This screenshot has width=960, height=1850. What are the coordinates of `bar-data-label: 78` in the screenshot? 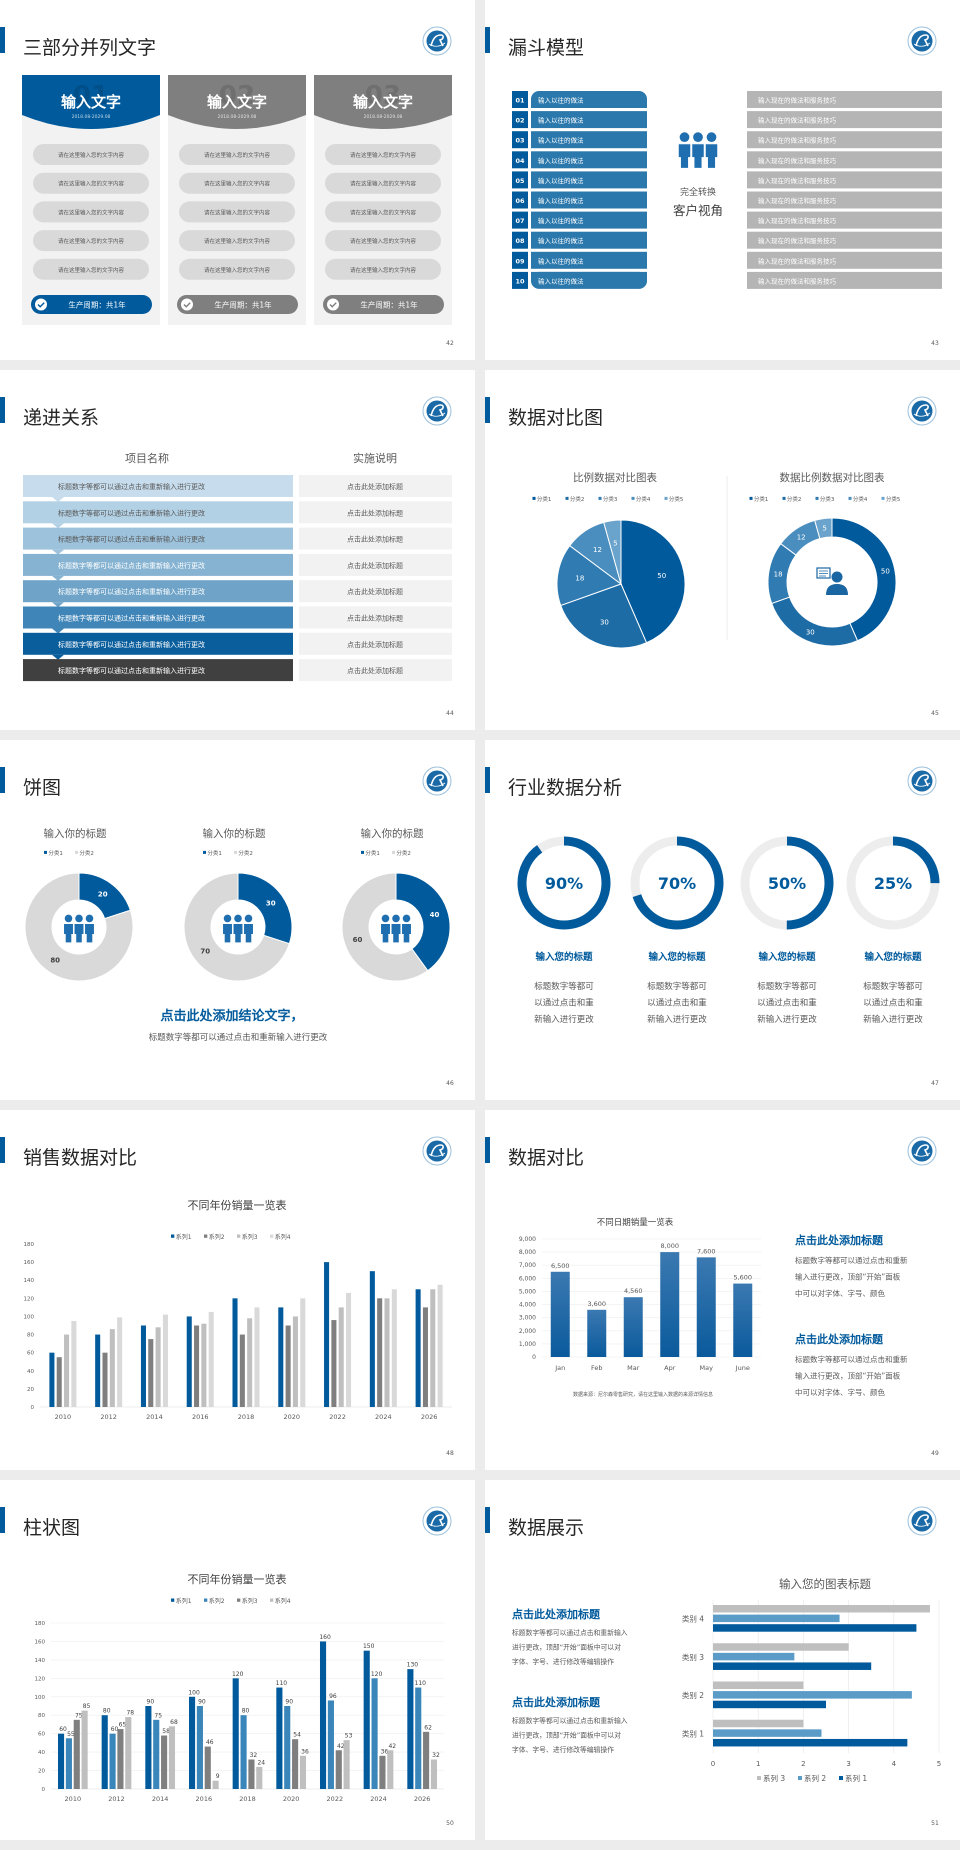 It's located at (130, 1713).